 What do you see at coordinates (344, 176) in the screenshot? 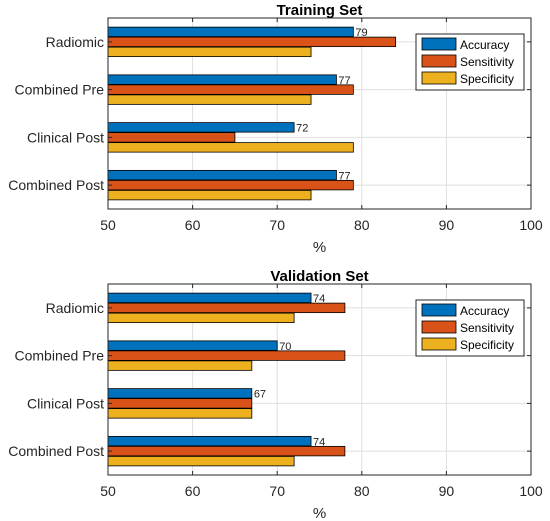
I see `data-label-accuracy-combined-post: 77` at bounding box center [344, 176].